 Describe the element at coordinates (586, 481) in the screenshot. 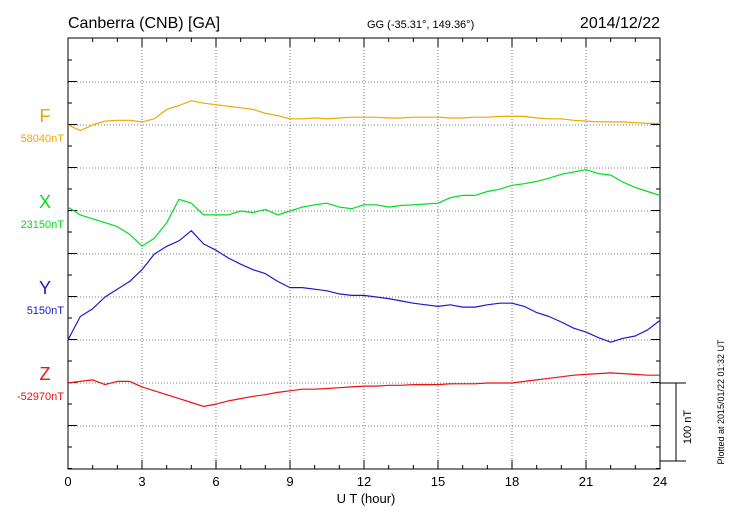

I see `x-tick-label: 21` at that location.